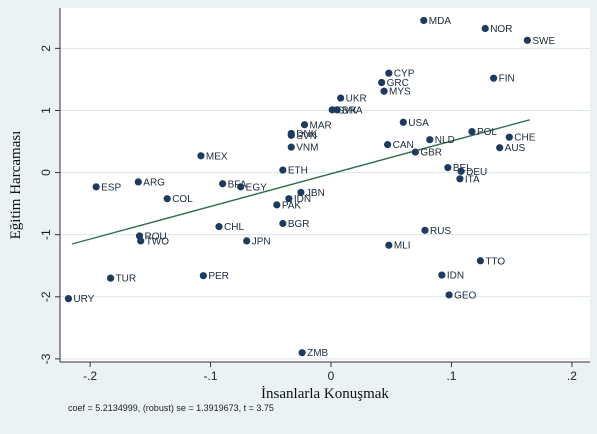 This screenshot has width=597, height=434. I want to click on point-label: CHL, so click(234, 227).